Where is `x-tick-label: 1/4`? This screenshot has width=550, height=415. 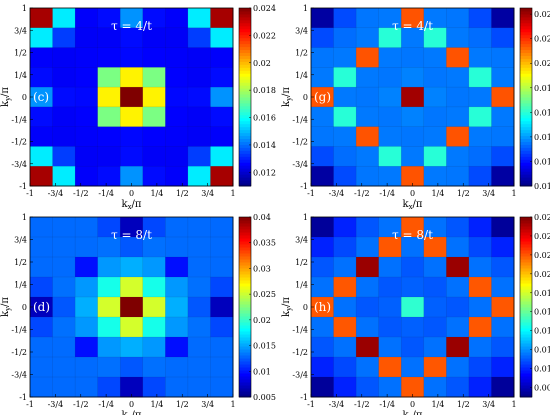
x-tick-label: 1/4 is located at coordinates (156, 404).